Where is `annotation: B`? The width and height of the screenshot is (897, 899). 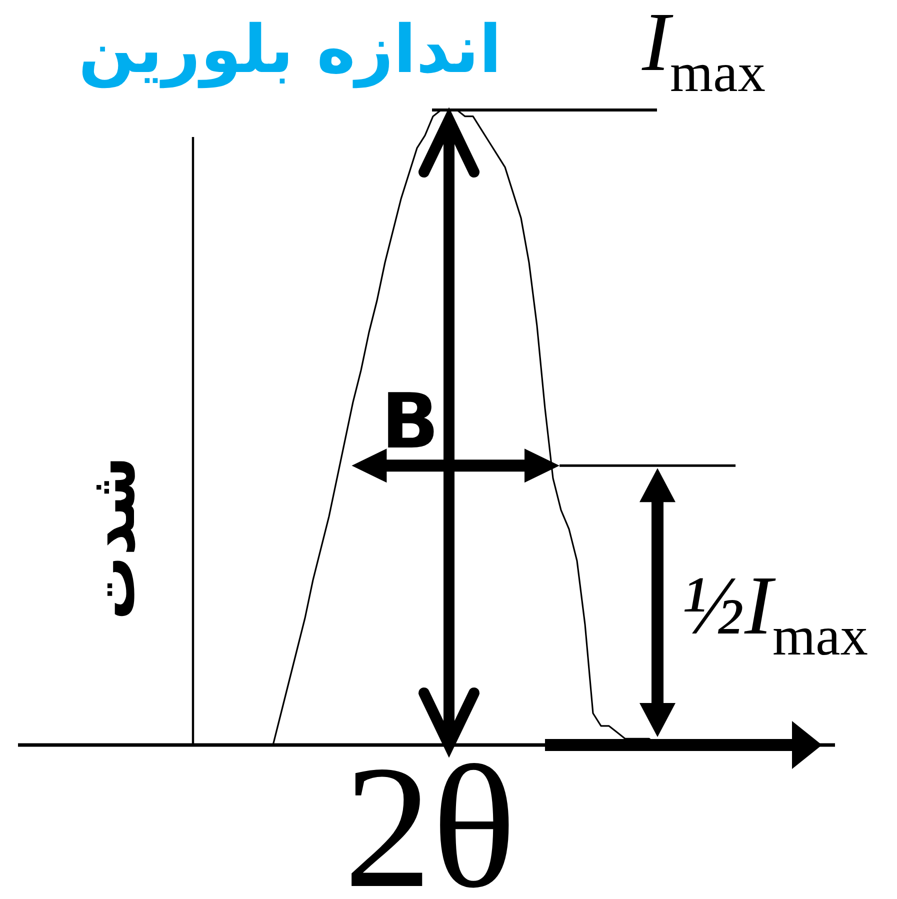 annotation: B is located at coordinates (410, 421).